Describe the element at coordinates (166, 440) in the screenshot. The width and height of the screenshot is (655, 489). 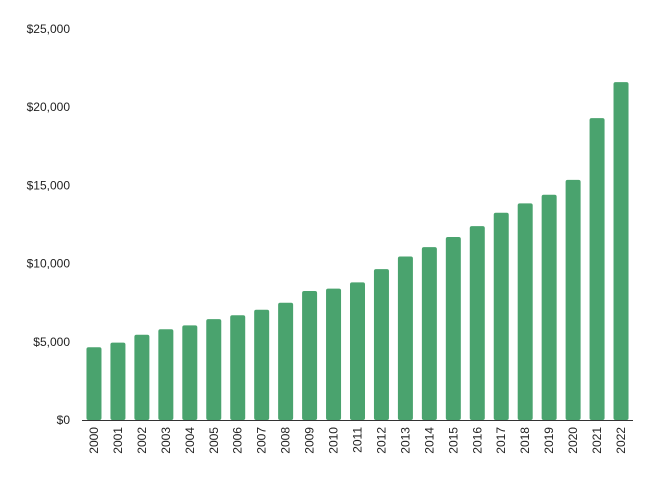
I see `x-tick-label: 2003` at that location.